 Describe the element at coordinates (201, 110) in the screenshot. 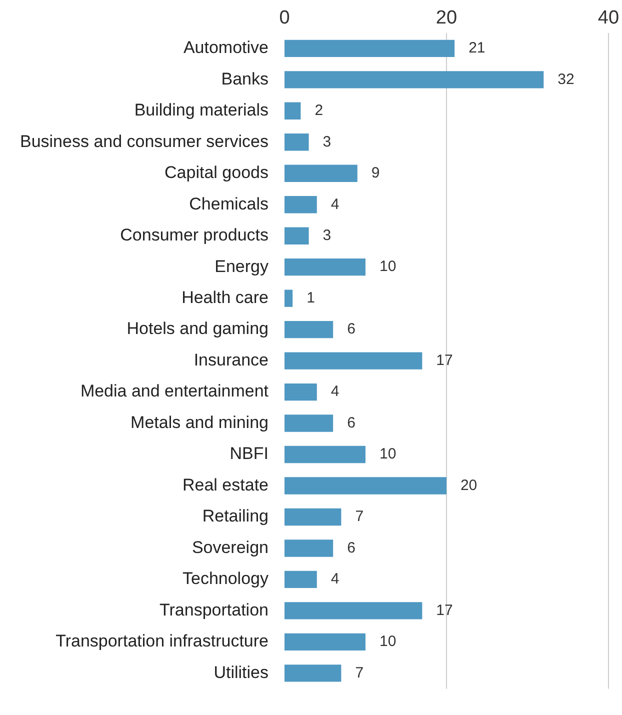

I see `y-tick-label: Building materials` at that location.